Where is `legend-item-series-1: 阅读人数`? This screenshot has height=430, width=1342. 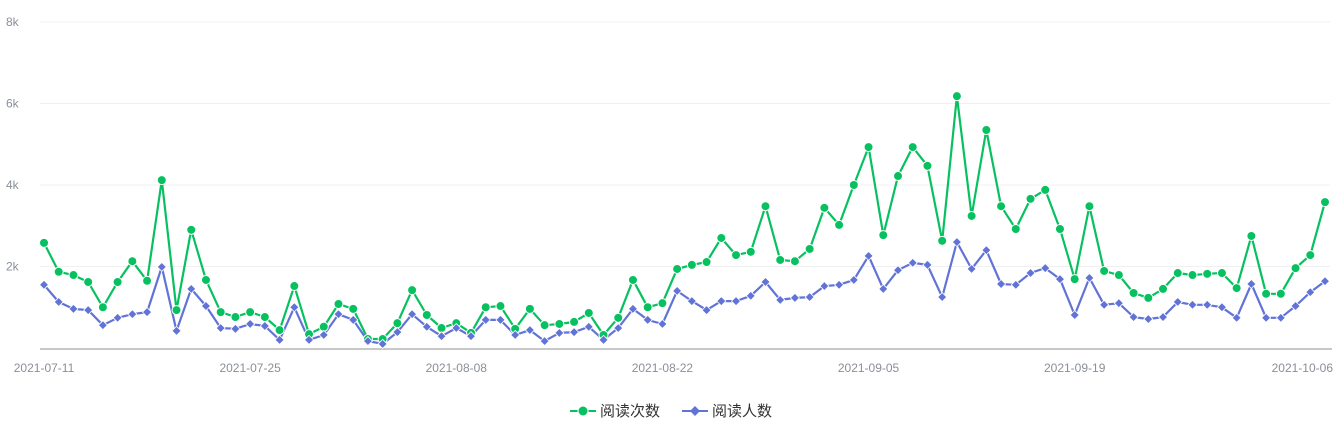
legend-item-series-1: 阅读人数 is located at coordinates (727, 410).